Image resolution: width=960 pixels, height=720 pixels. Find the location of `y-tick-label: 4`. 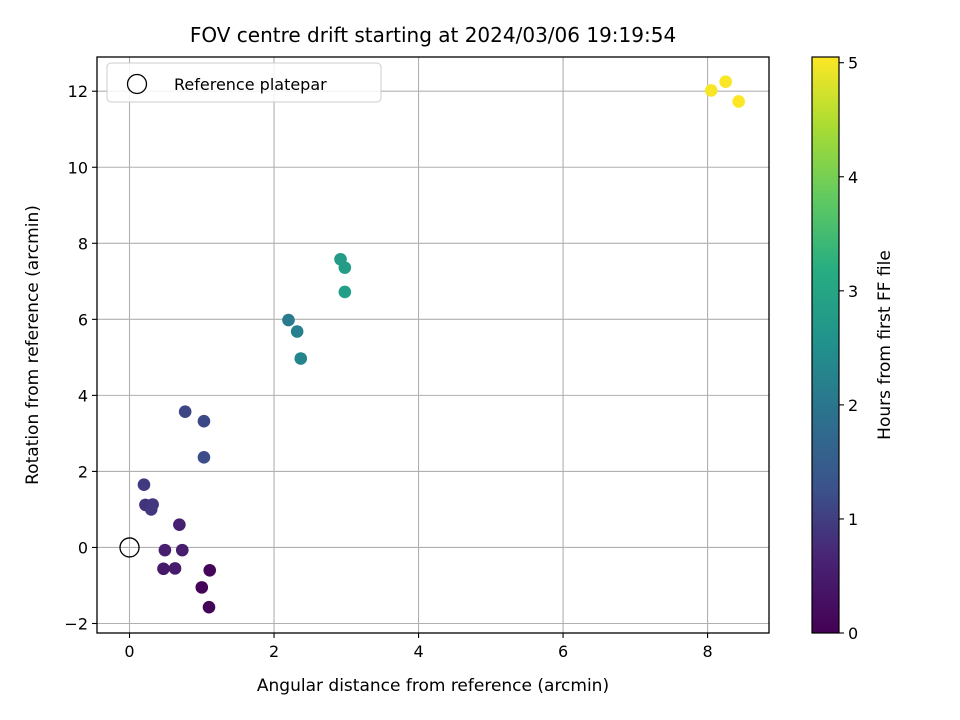

y-tick-label: 4 is located at coordinates (83, 395).